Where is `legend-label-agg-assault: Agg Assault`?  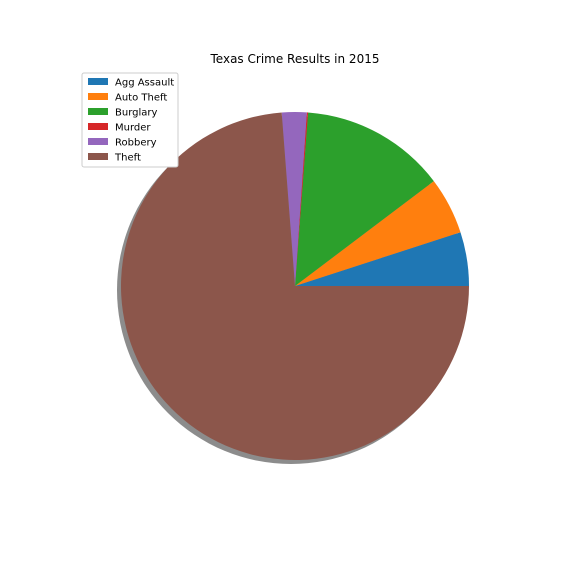 legend-label-agg-assault: Agg Assault is located at coordinates (144, 83).